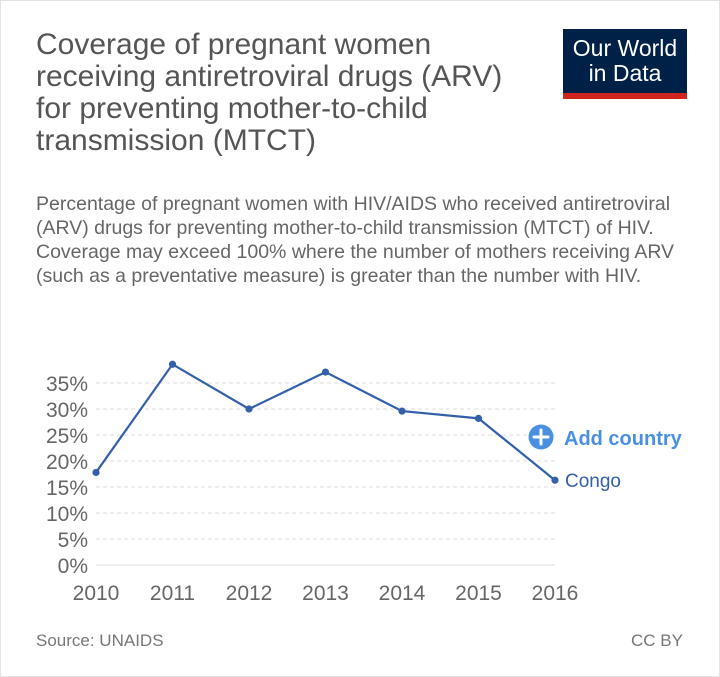 The height and width of the screenshot is (677, 720). What do you see at coordinates (67, 475) in the screenshot?
I see `y-axis-ticks: 0% 5% 10% 15% 20% 25% 30% 35%` at bounding box center [67, 475].